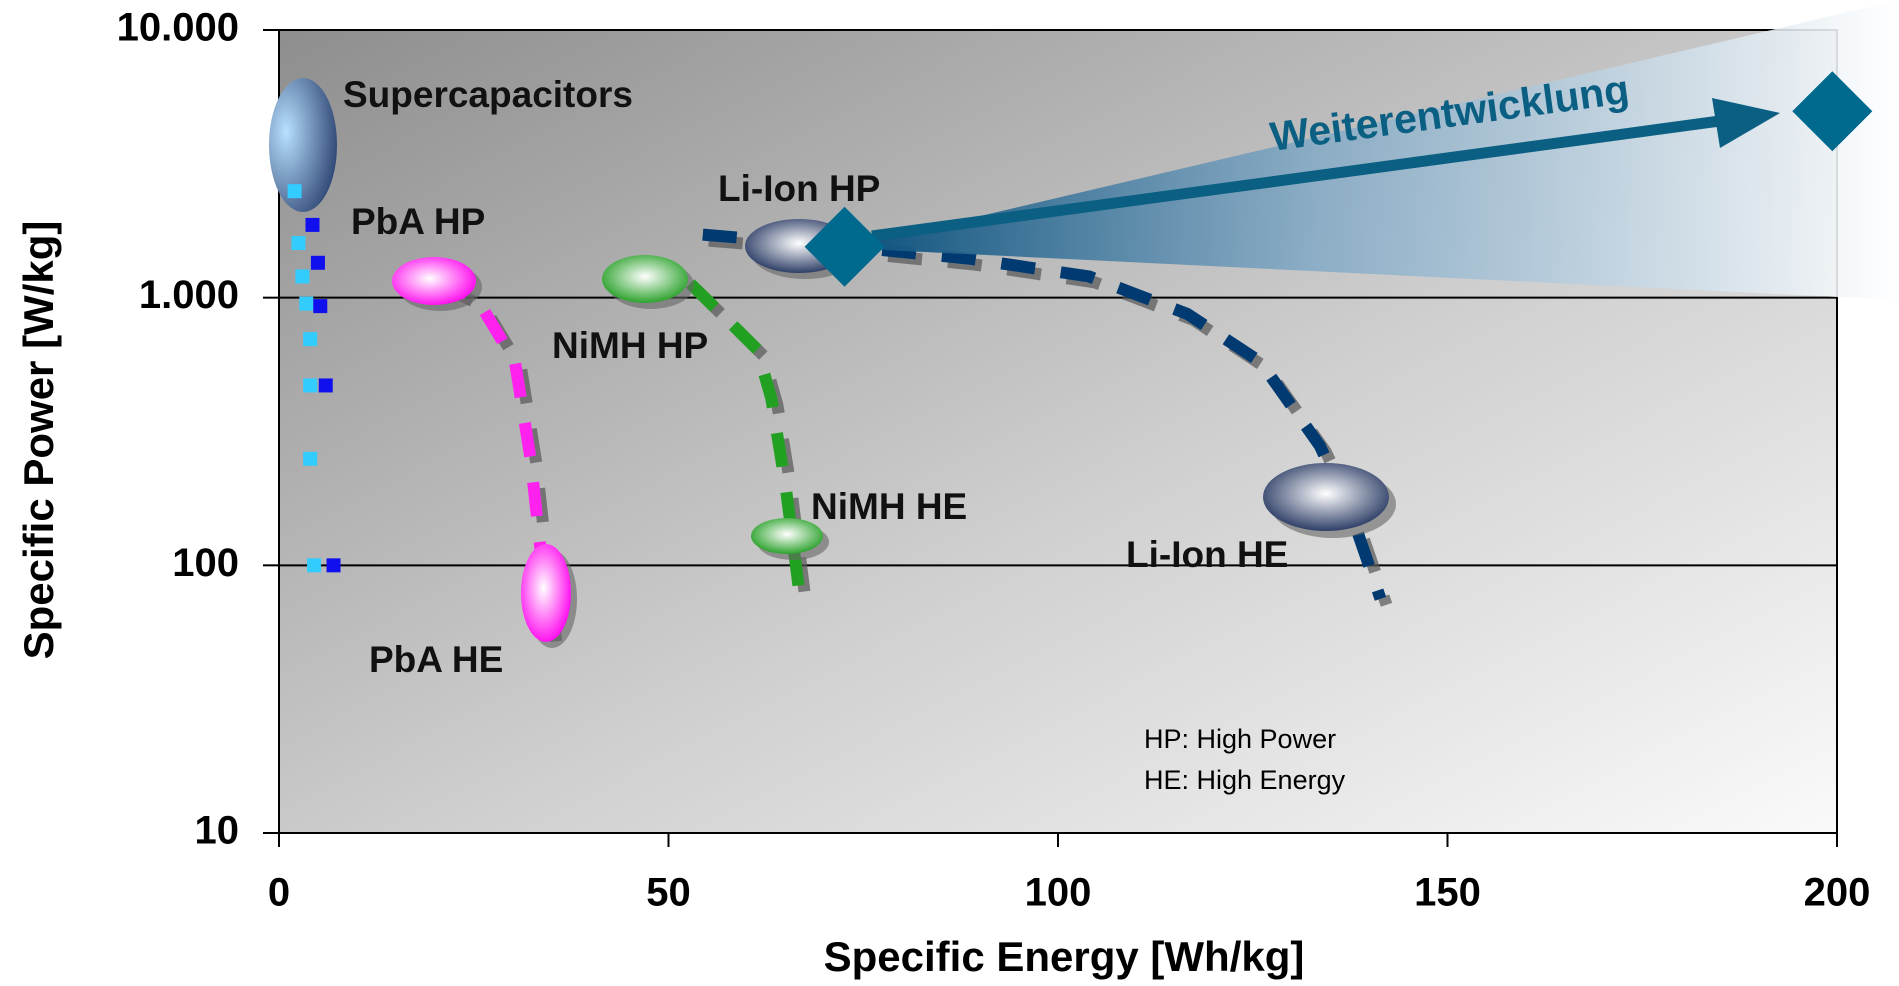  I want to click on annotation: PbA HP, so click(418, 221).